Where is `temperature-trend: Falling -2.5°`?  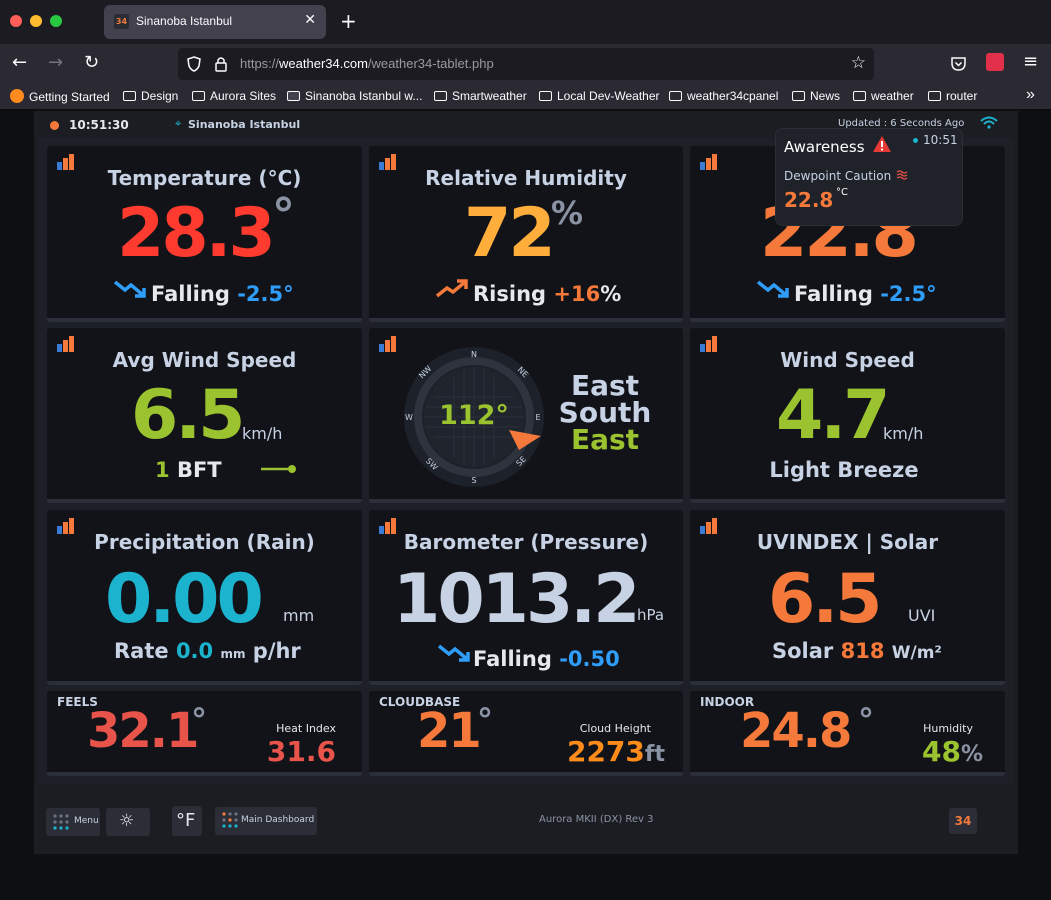 temperature-trend: Falling -2.5° is located at coordinates (222, 294).